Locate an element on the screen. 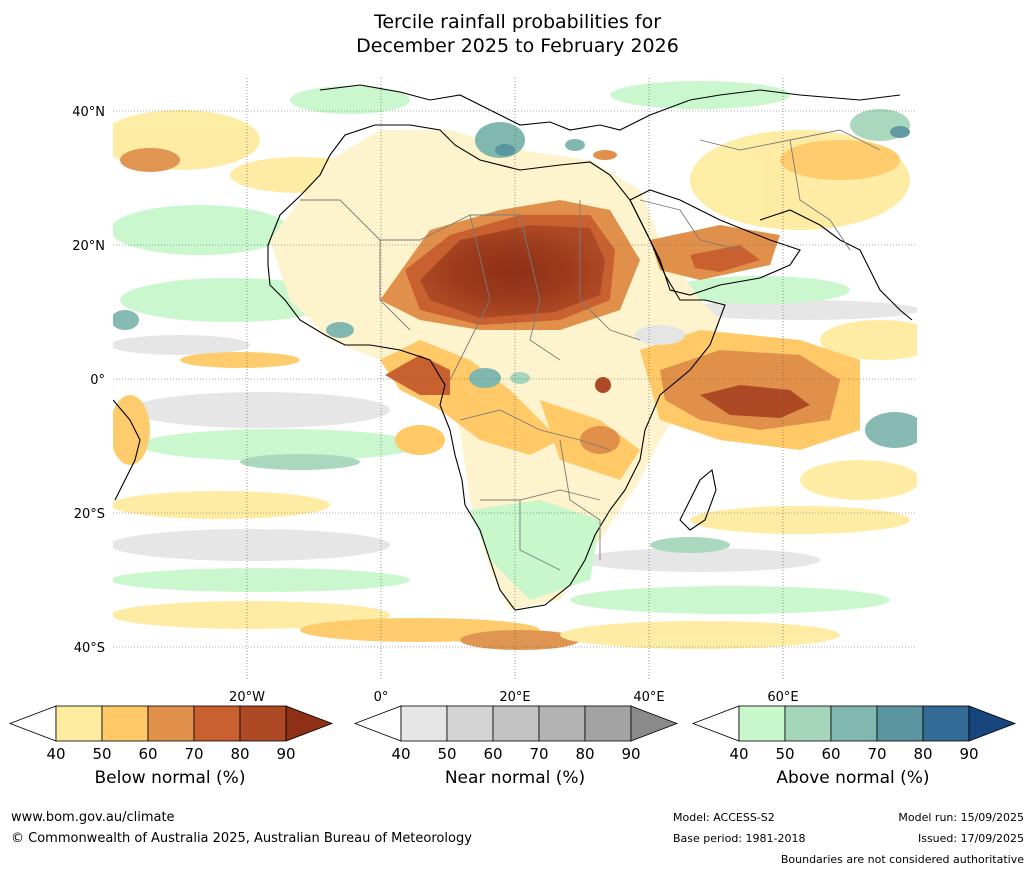  colorbar-near-normal: 40 50 60 70 80 90 is located at coordinates (516, 734).